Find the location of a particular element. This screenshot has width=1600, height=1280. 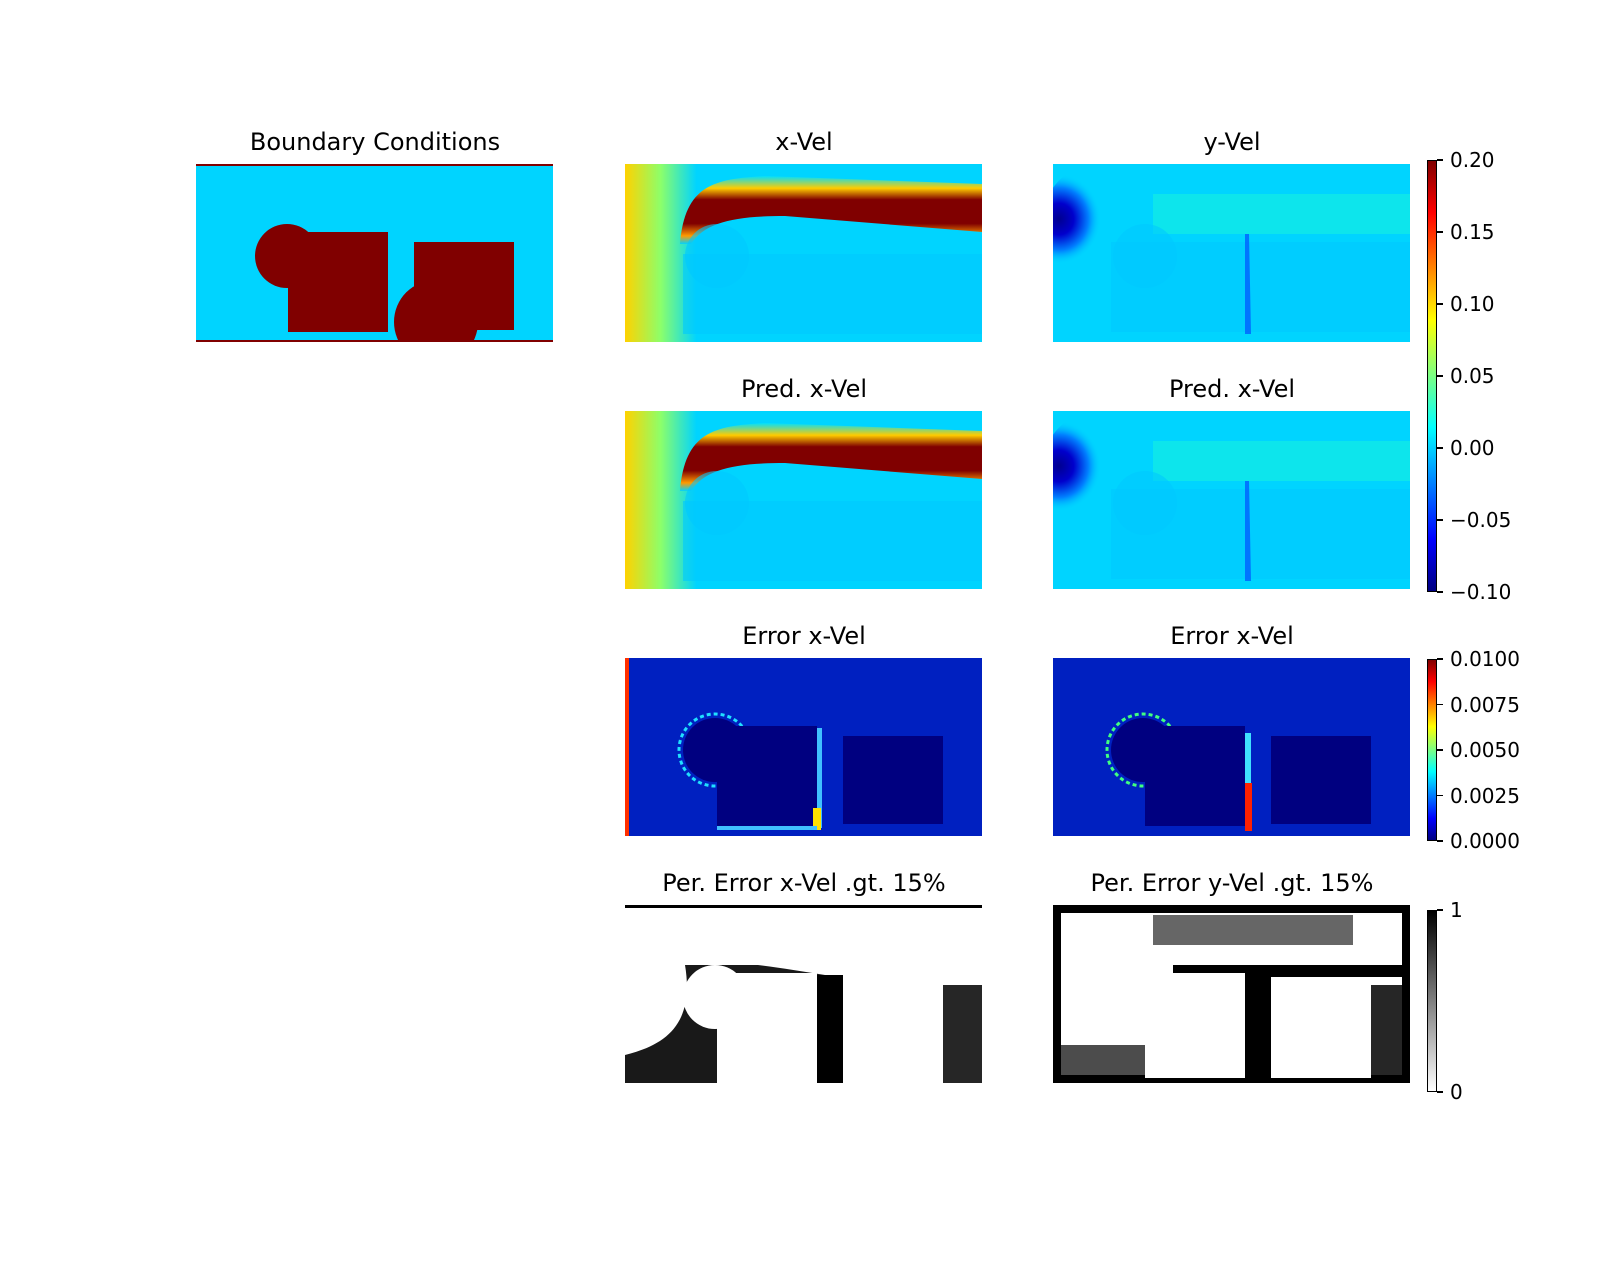

colorbar-velocity-tick-label: −0.10 is located at coordinates (1481, 592).